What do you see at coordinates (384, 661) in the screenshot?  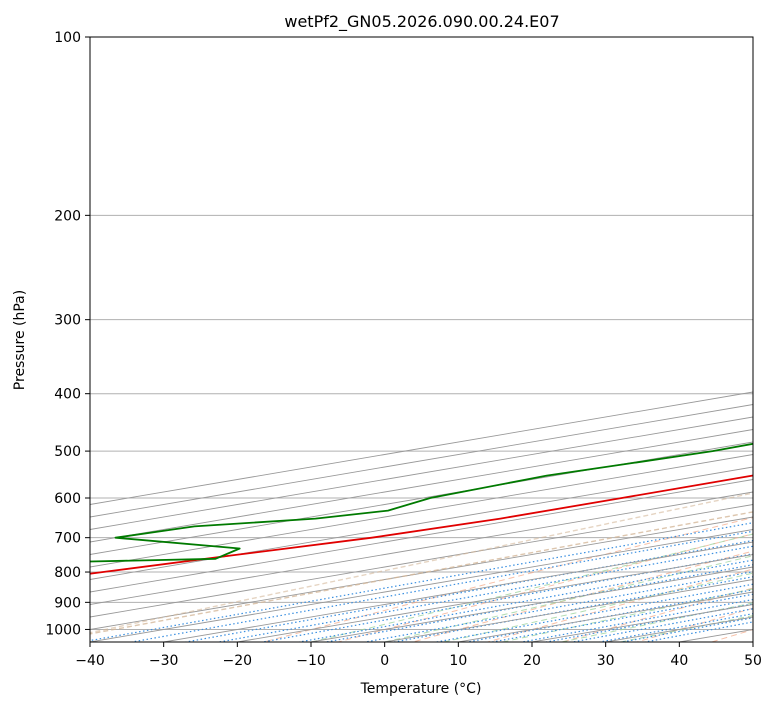 I see `x-tick-label: 0` at bounding box center [384, 661].